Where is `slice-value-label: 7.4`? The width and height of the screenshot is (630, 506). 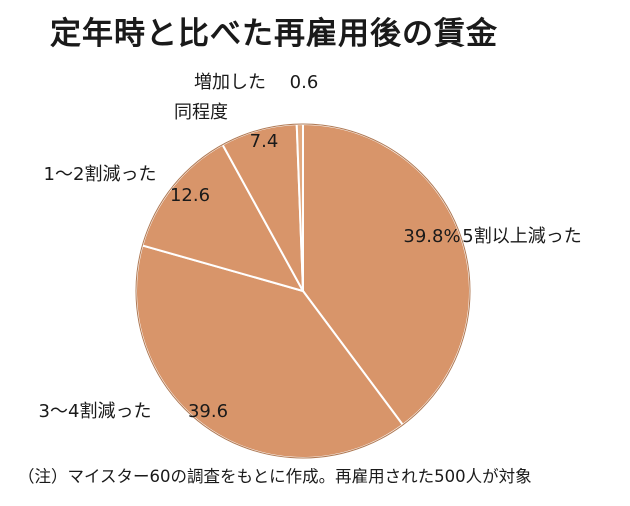
slice-value-label: 7.4 is located at coordinates (264, 141).